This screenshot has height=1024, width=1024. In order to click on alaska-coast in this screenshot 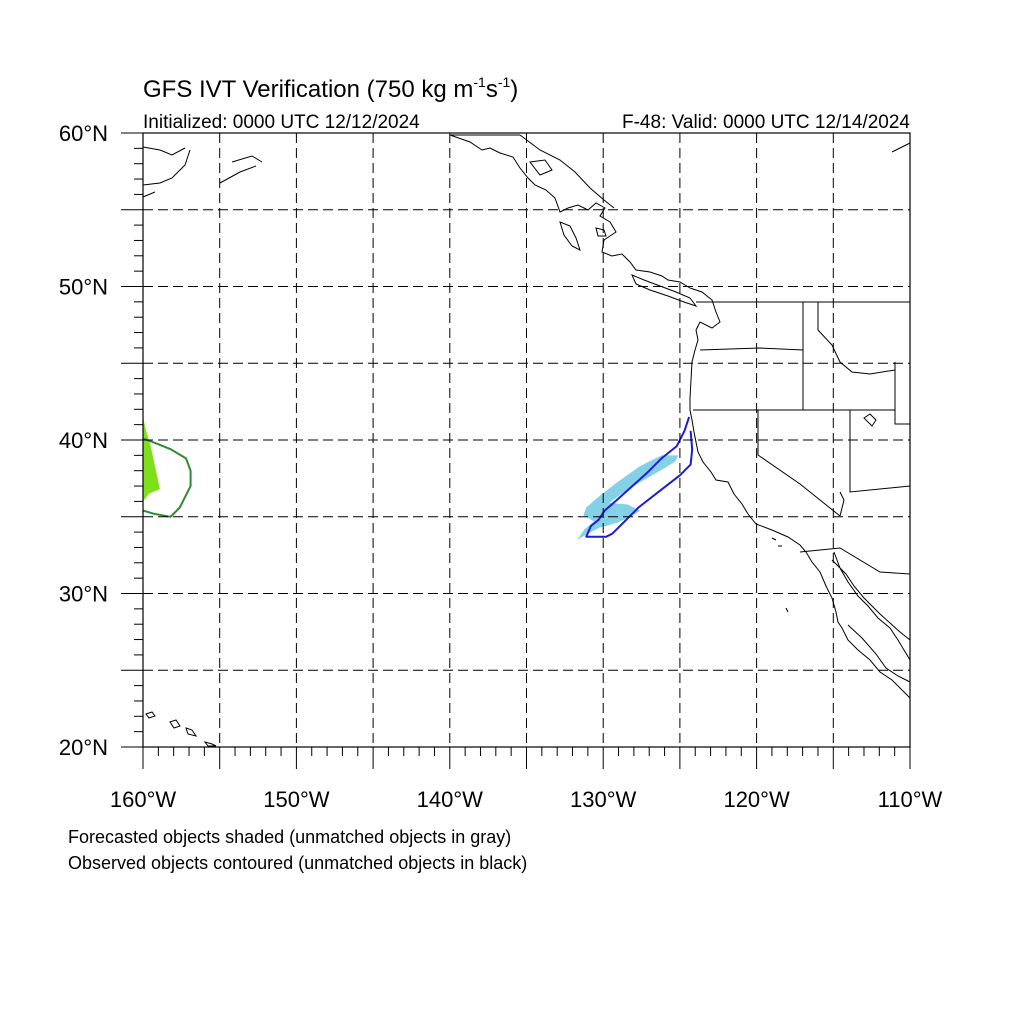, I will do `click(570, 211)`.